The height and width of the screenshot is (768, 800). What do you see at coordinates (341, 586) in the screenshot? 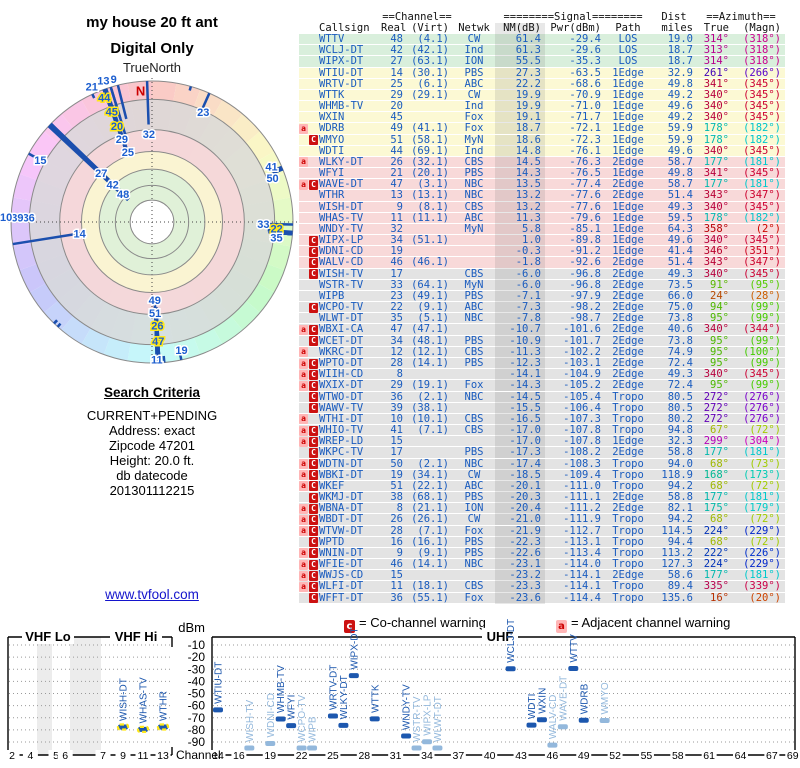
I see `callsign: WLFI-DT` at bounding box center [341, 586].